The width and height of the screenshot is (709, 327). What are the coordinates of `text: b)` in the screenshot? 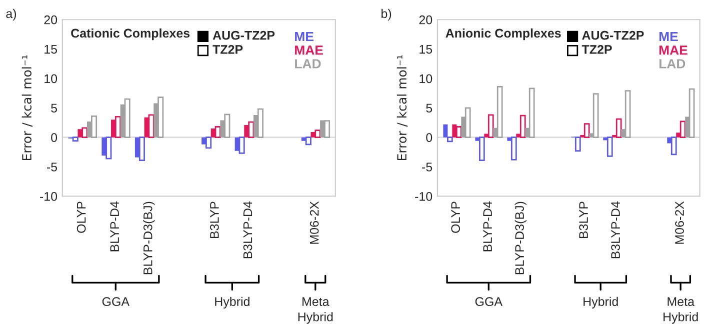 It's located at (387, 14).